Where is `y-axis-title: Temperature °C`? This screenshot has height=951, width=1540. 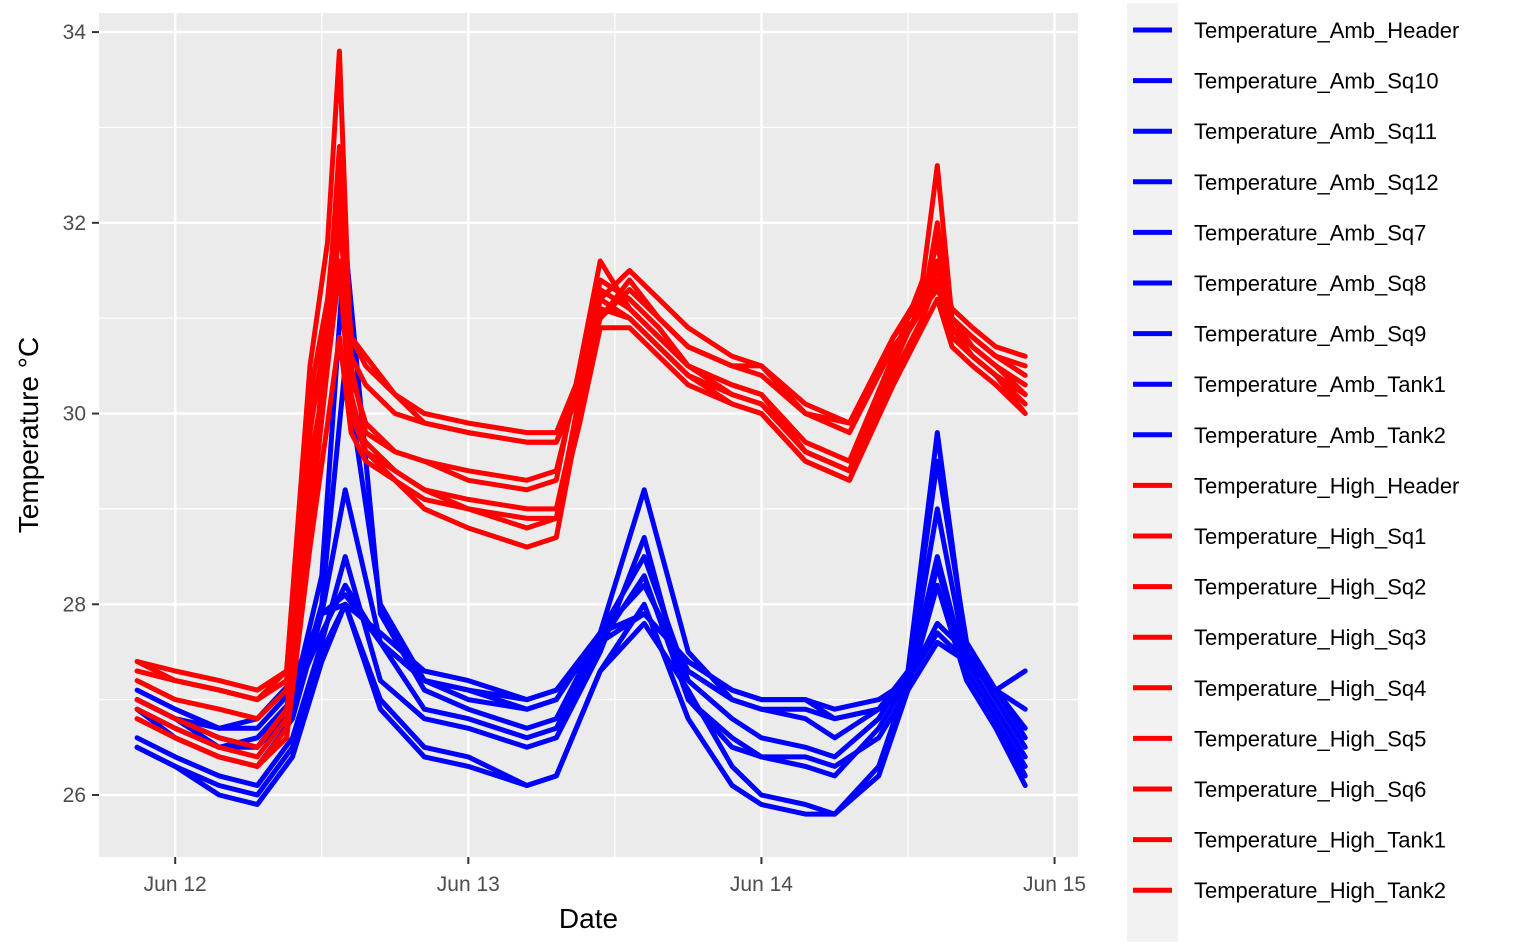 y-axis-title: Temperature °C is located at coordinates (28, 435).